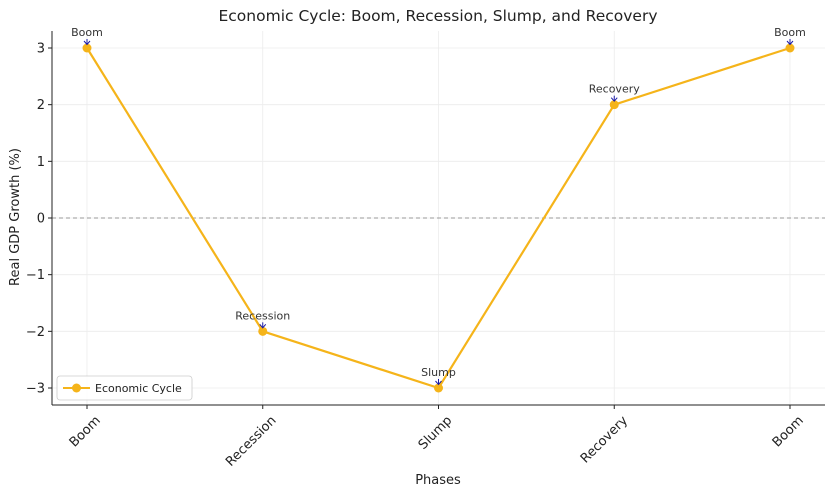  What do you see at coordinates (15, 217) in the screenshot?
I see `y-axis-label: Real GDP Growth (%)` at bounding box center [15, 217].